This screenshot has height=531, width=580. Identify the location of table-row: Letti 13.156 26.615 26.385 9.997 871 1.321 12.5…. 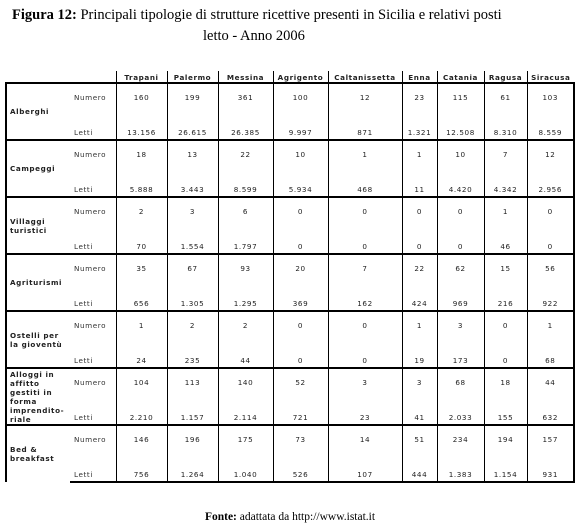
(290, 125).